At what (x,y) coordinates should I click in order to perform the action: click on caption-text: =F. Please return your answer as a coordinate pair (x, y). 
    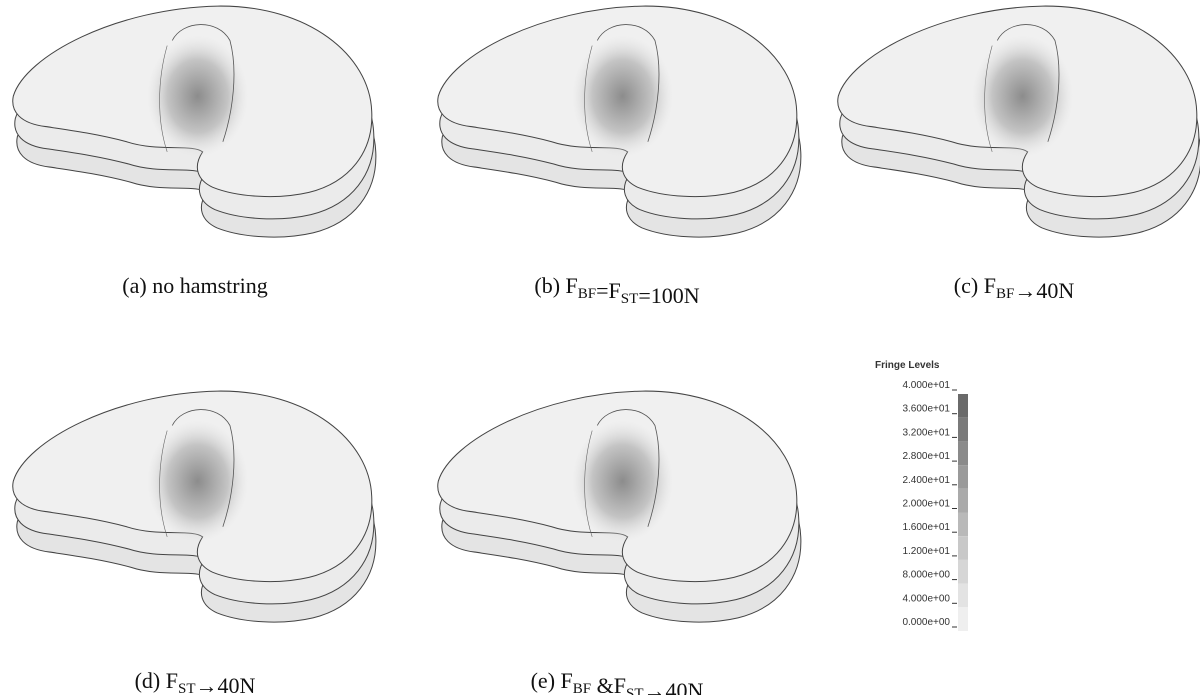
    Looking at the image, I should click on (608, 290).